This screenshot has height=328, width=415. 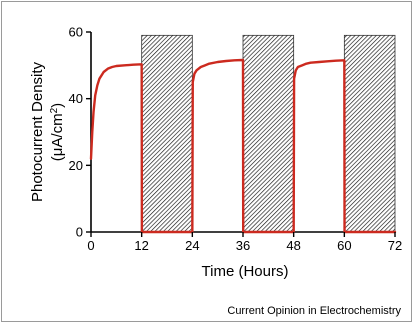 What do you see at coordinates (79, 232) in the screenshot?
I see `y-tick-label-0: 0` at bounding box center [79, 232].